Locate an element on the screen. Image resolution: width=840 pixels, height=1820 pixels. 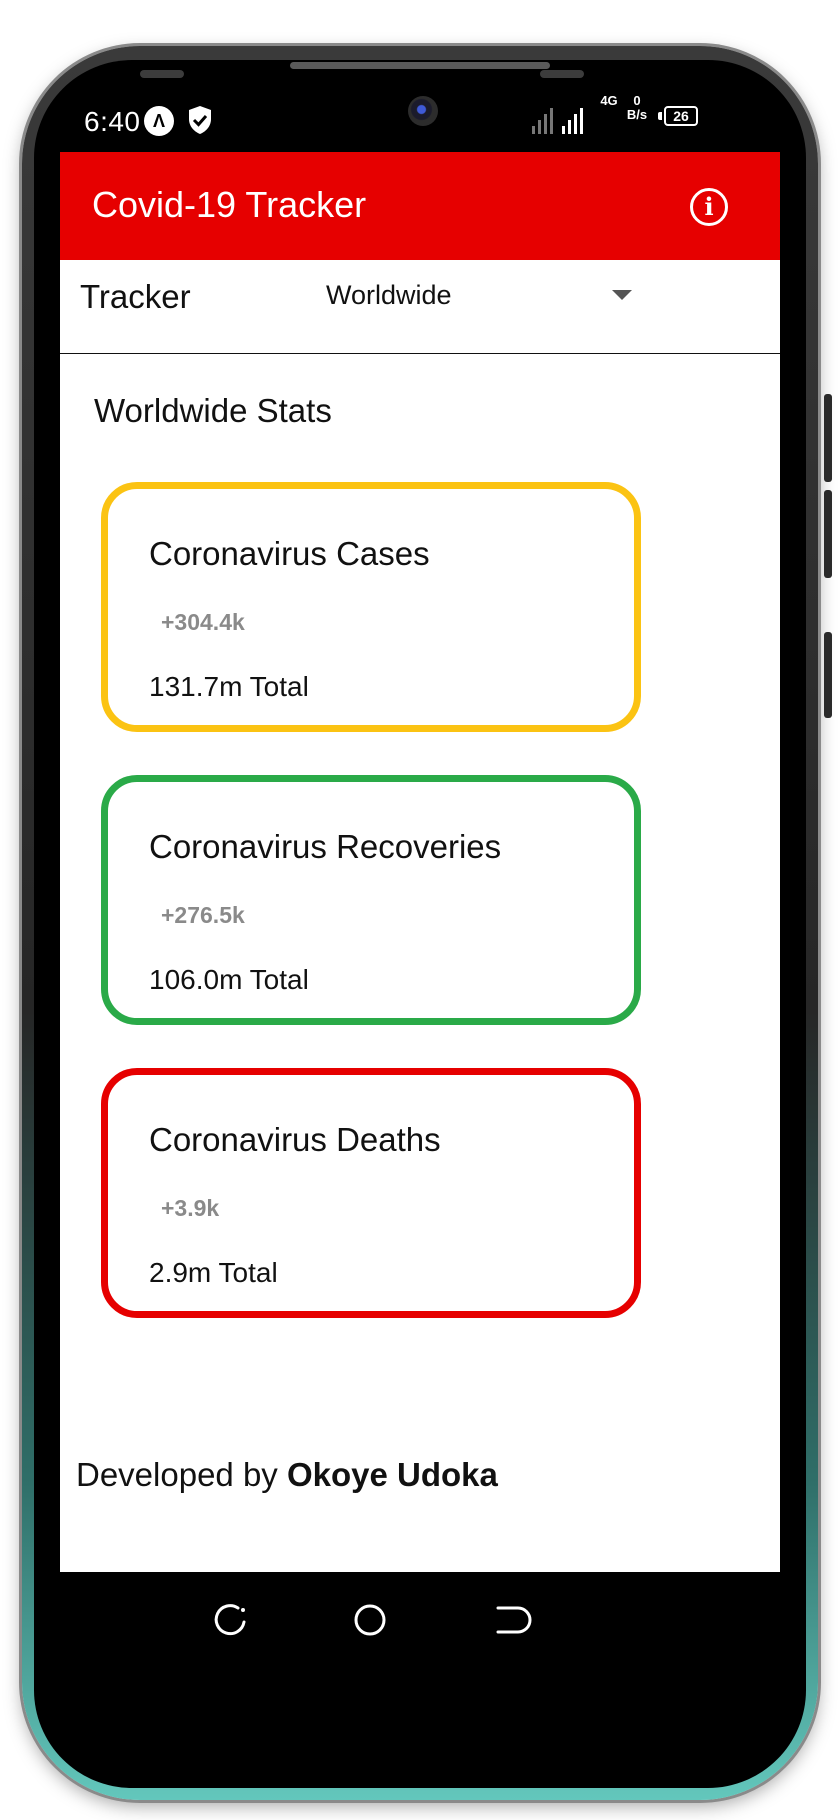
earpiece-speaker is located at coordinates (420, 65).